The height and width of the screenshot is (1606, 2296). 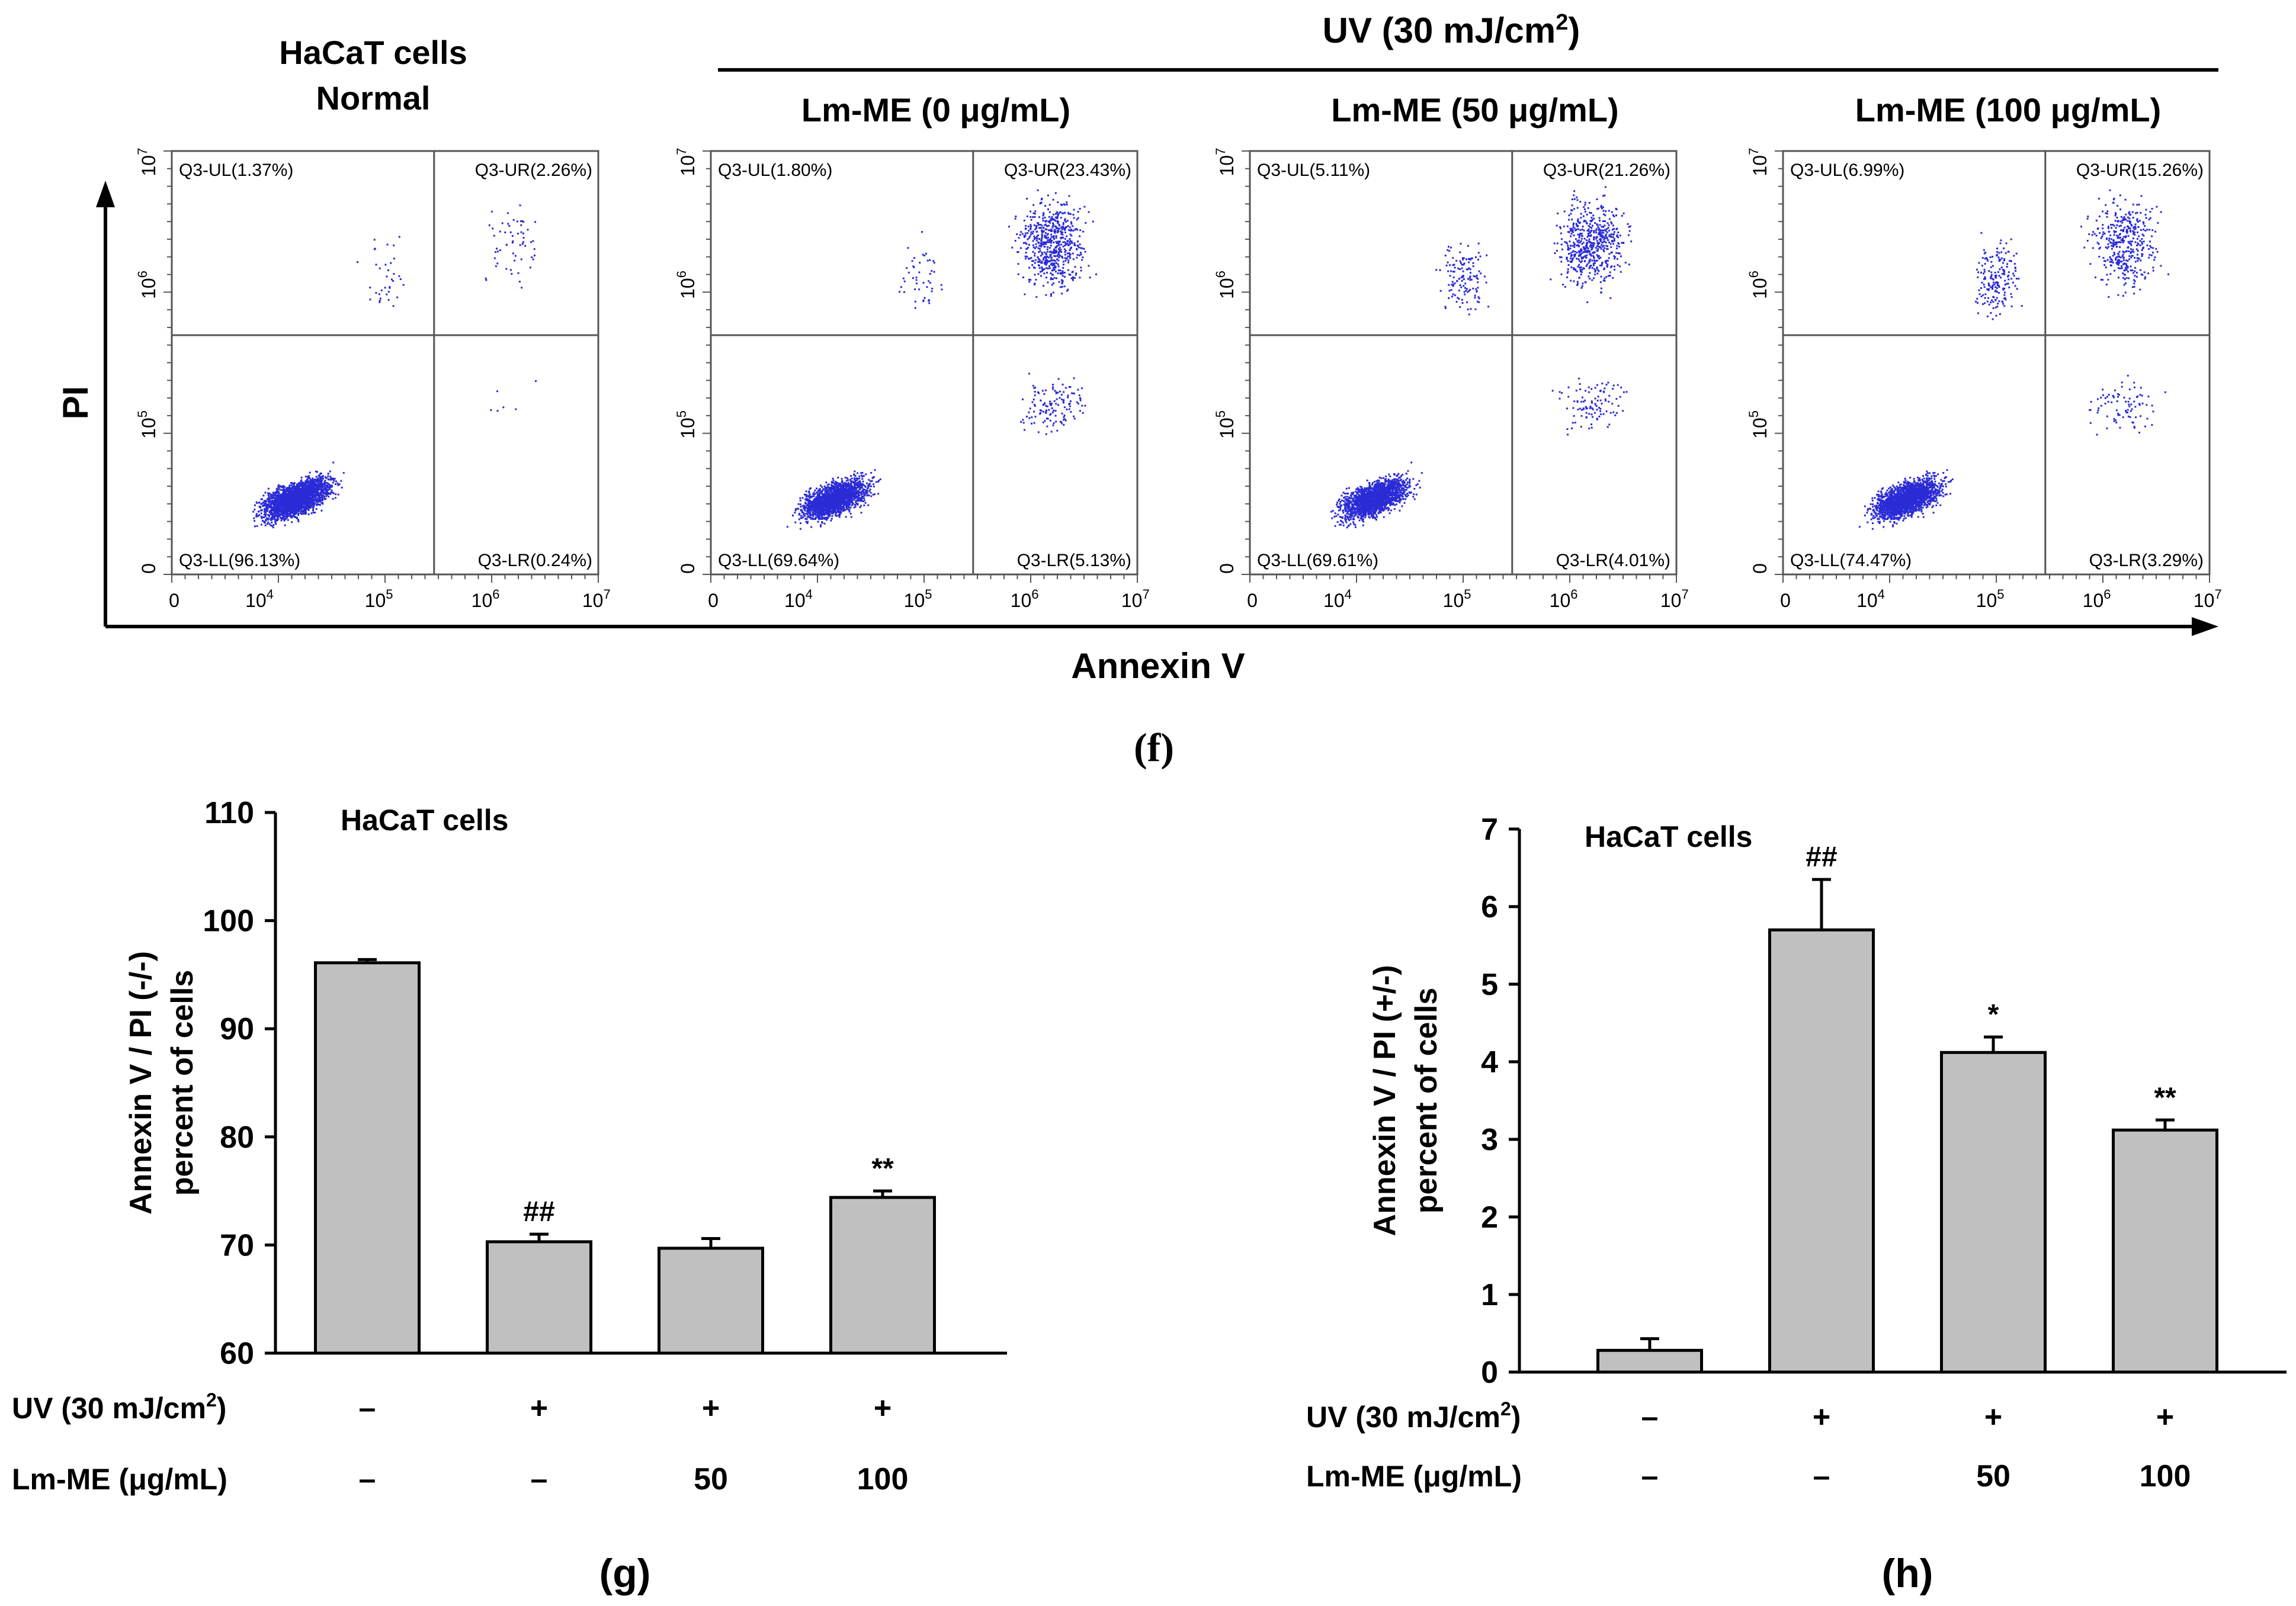 I want to click on x-tick-label: 104, so click(x=259, y=599).